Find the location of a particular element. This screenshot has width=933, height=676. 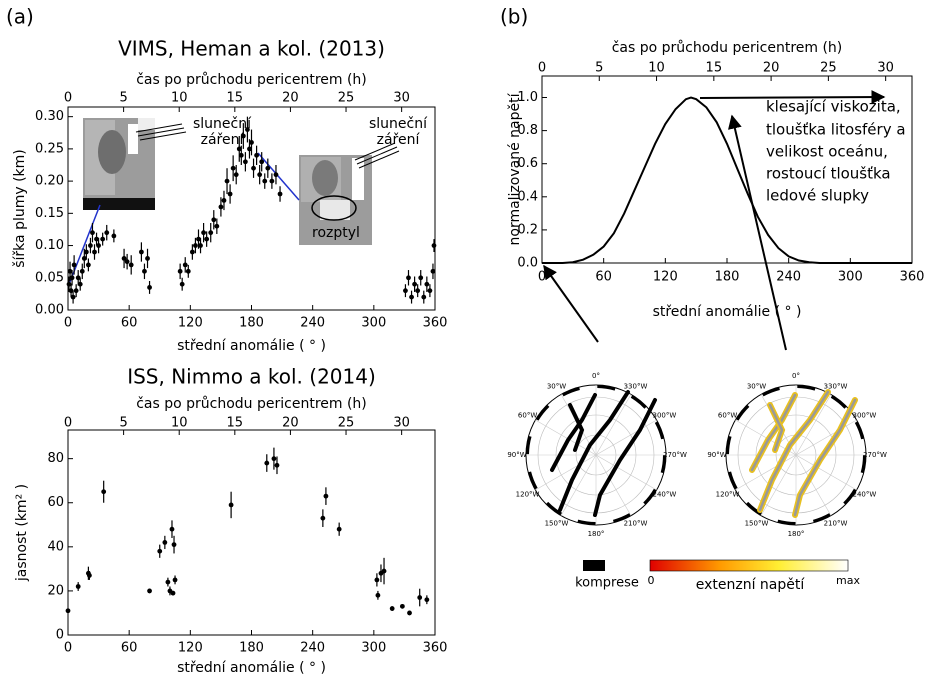

x-axis-label: střední anomálie ( ° ) is located at coordinates (727, 312).